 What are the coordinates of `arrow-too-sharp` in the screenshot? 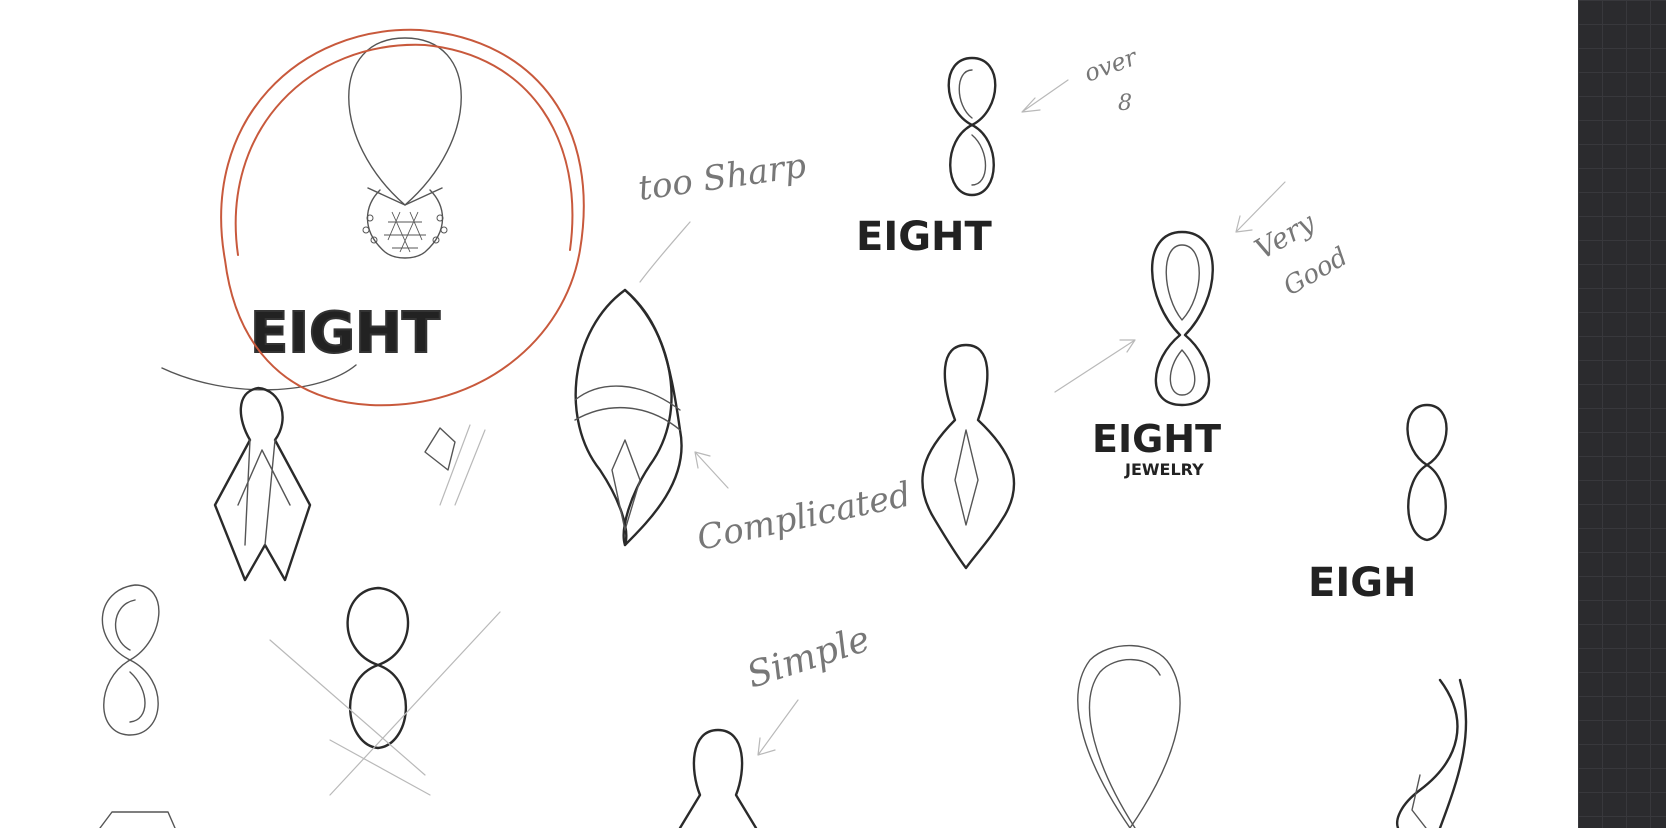 It's located at (665, 252).